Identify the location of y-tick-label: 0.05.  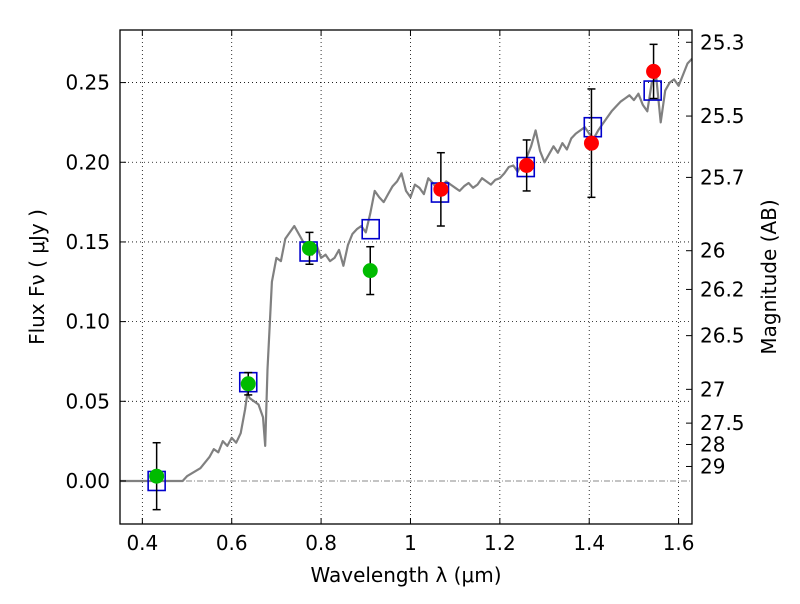
(87, 401).